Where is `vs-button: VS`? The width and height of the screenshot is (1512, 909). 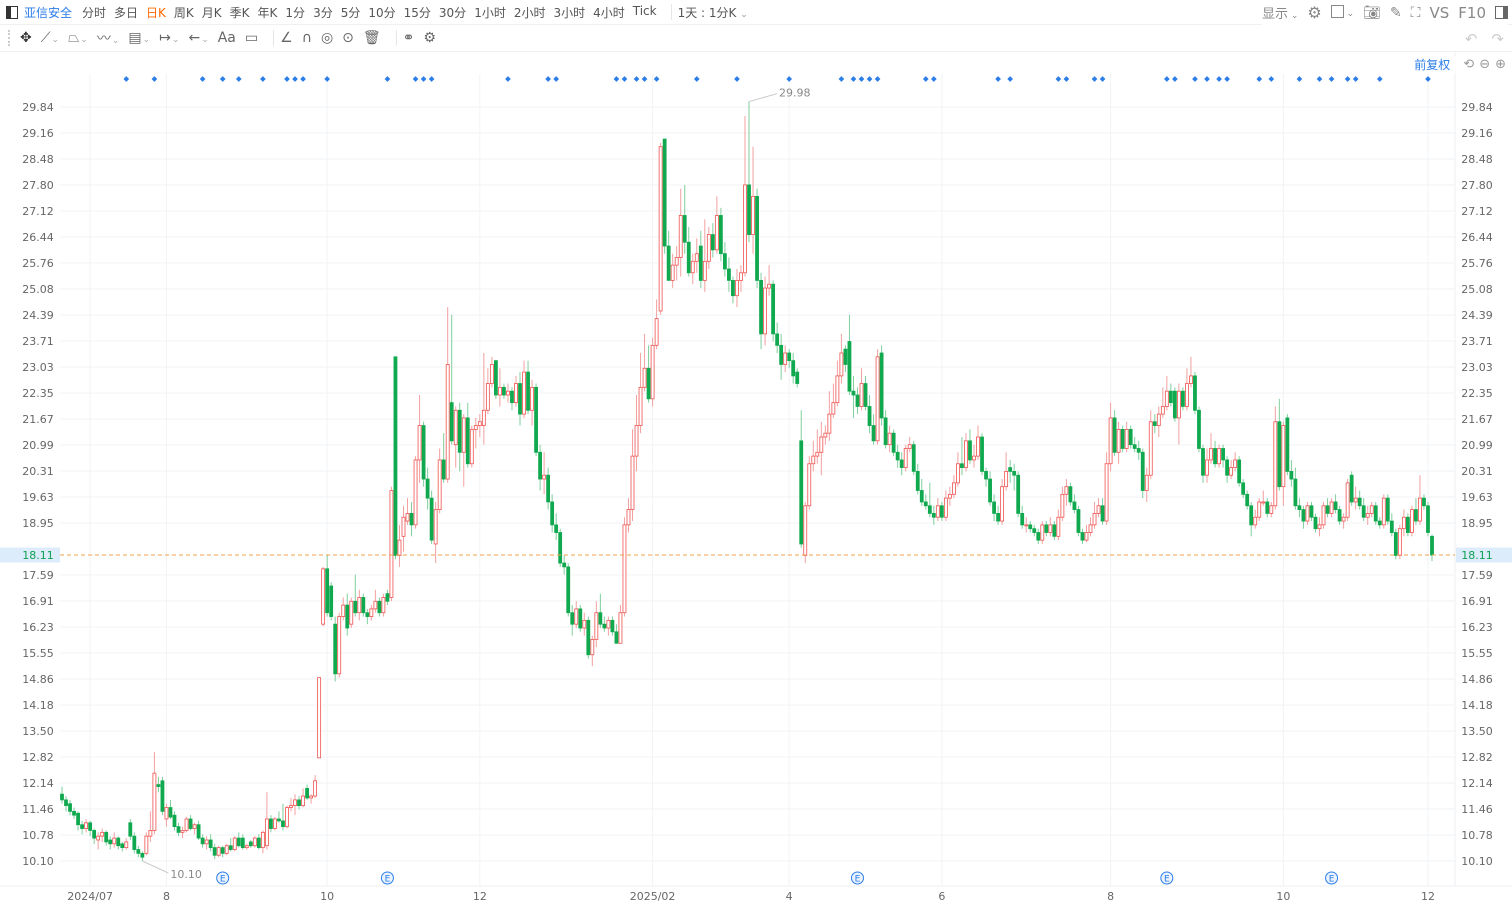
vs-button: VS is located at coordinates (1439, 12).